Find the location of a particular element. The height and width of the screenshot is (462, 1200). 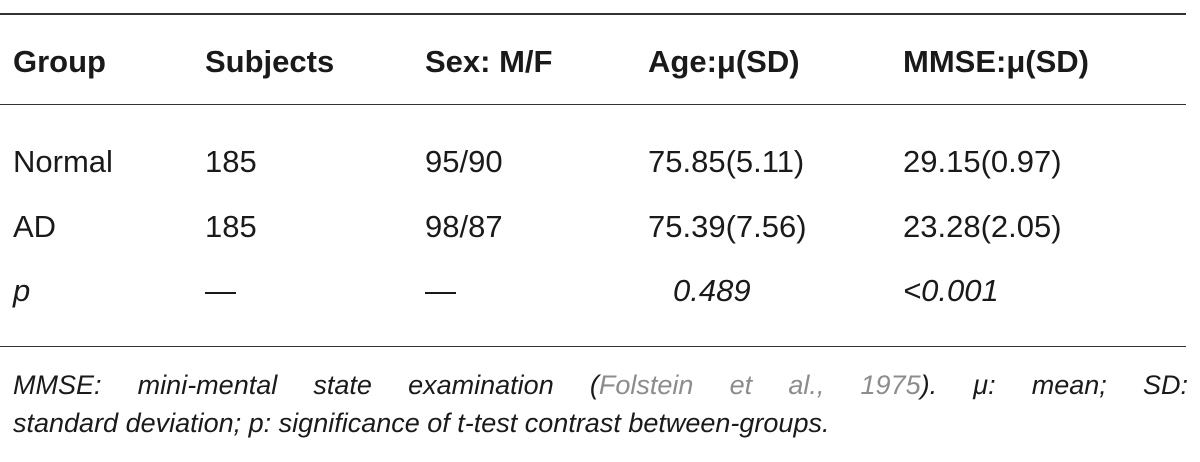

header-age: Age:μ(SD) is located at coordinates (724, 61).